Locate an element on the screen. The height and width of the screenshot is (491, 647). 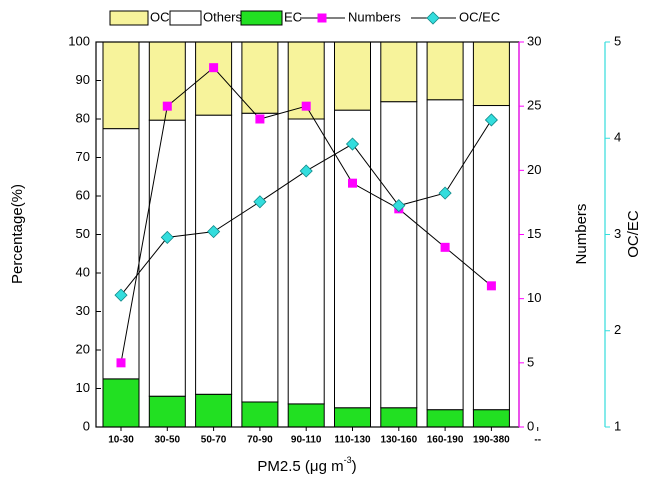
x-label-sup: -3 is located at coordinates (348, 460).